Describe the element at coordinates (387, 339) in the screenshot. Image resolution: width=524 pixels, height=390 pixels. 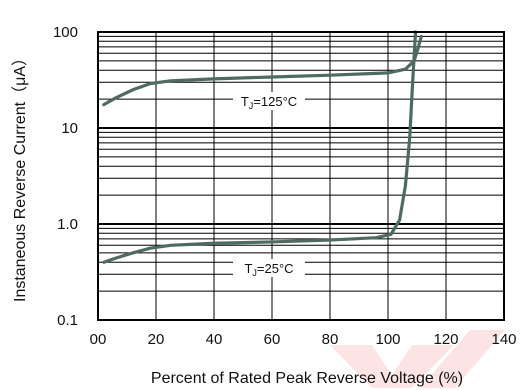
I see `x-tick-label: 100` at that location.